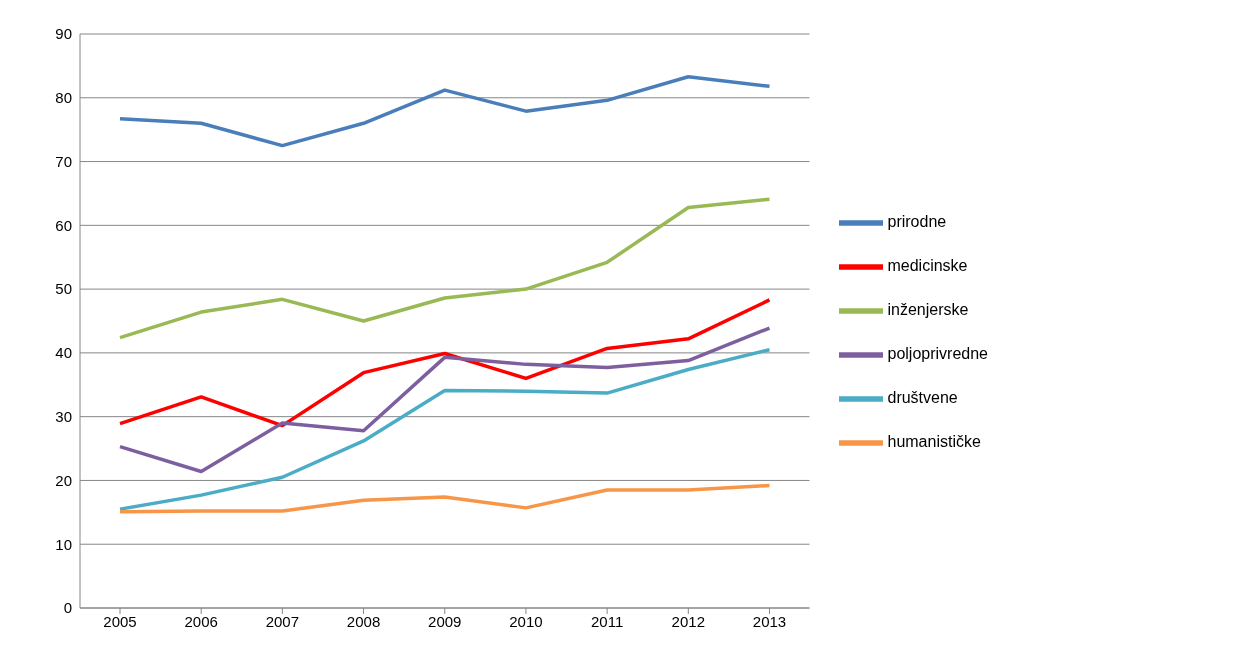 This screenshot has height=661, width=1241. What do you see at coordinates (922, 398) in the screenshot?
I see `legend-label: društvene` at bounding box center [922, 398].